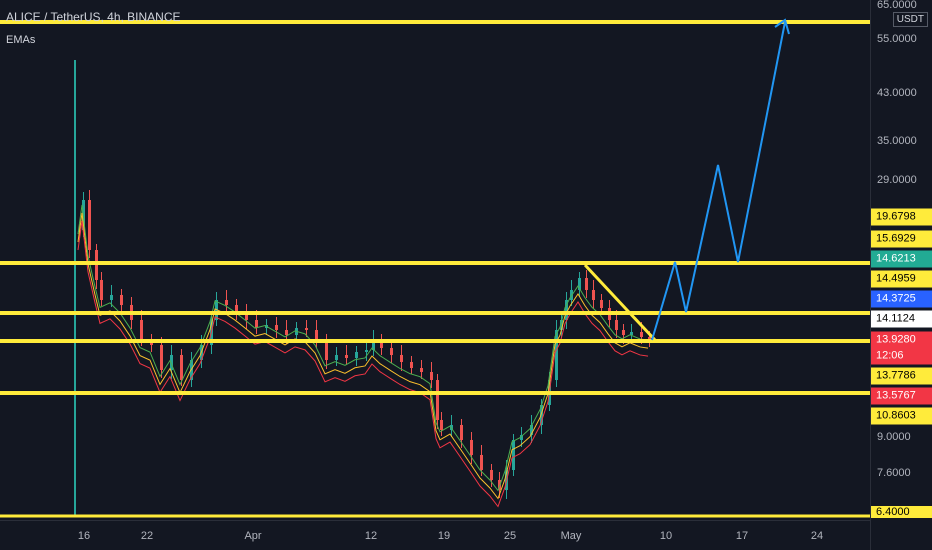 The height and width of the screenshot is (550, 932). What do you see at coordinates (435, 535) in the screenshot?
I see `time-axis: 16 22 Apr 12 19 25 May 10 17 24` at bounding box center [435, 535].